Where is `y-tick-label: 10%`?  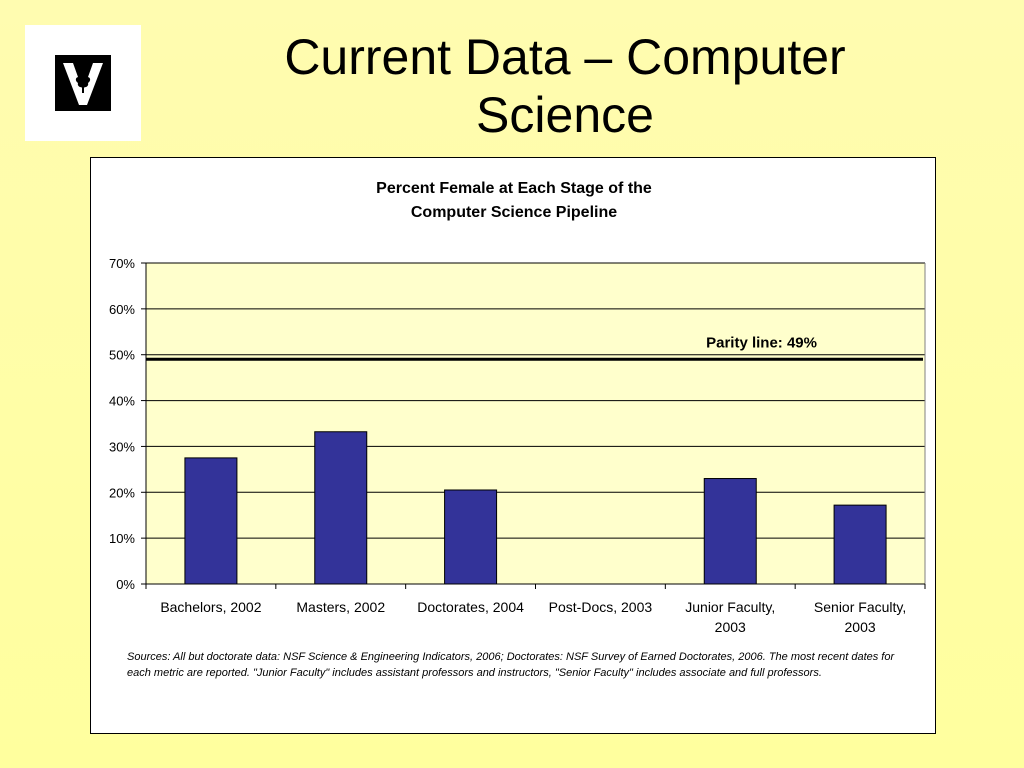
y-tick-label: 10% is located at coordinates (122, 538).